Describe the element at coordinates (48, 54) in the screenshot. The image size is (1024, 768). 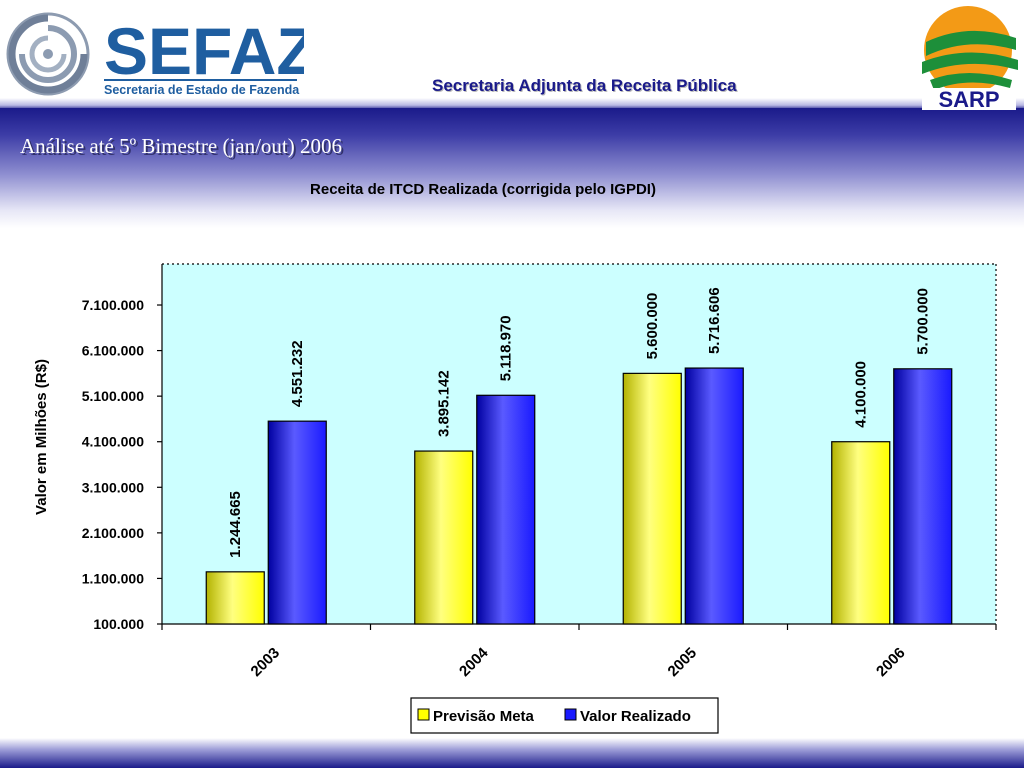
I see `spiral-icon` at that location.